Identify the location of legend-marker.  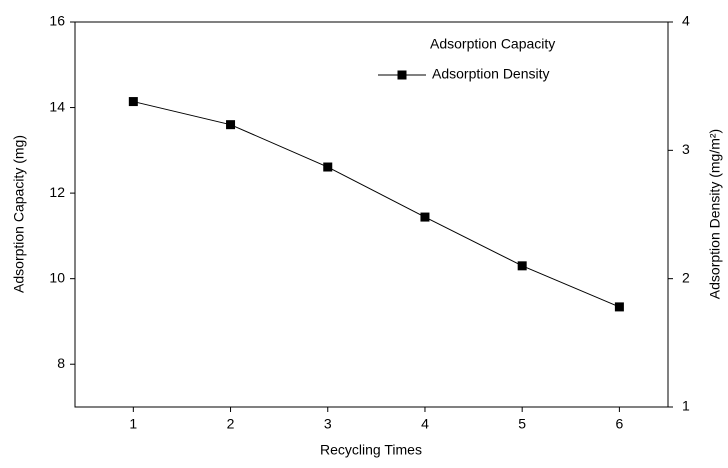
(402, 75).